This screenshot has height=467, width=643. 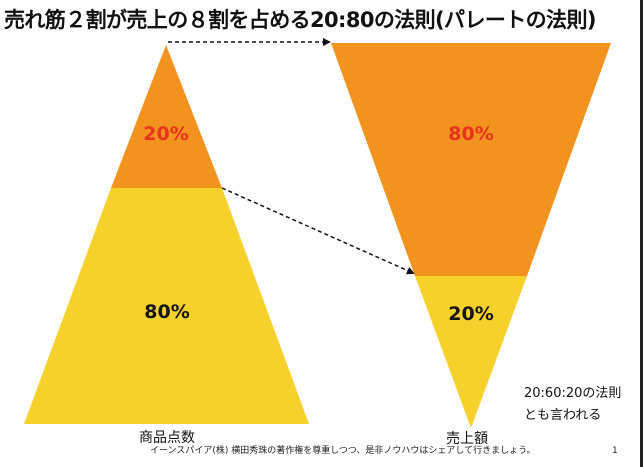 What do you see at coordinates (300, 20) in the screenshot?
I see `slide-title: 売れ筋２割が売上の８割を占める20:80の法則(パレートの法則)` at bounding box center [300, 20].